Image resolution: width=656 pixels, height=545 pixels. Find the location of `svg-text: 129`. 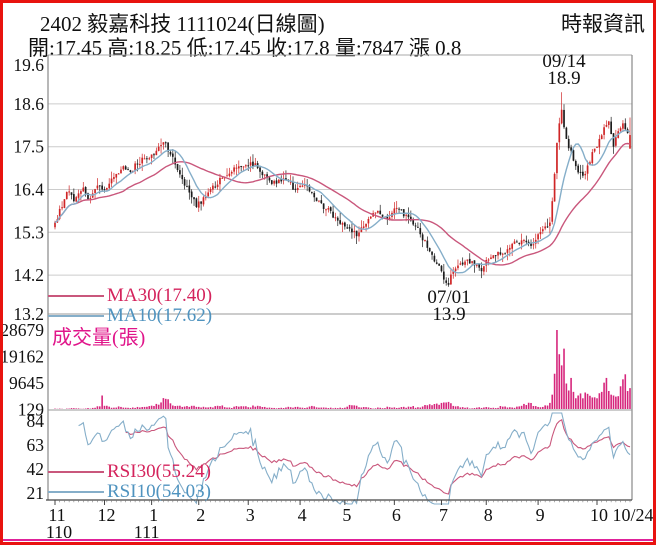

svg-text: 129 is located at coordinates (31, 410).